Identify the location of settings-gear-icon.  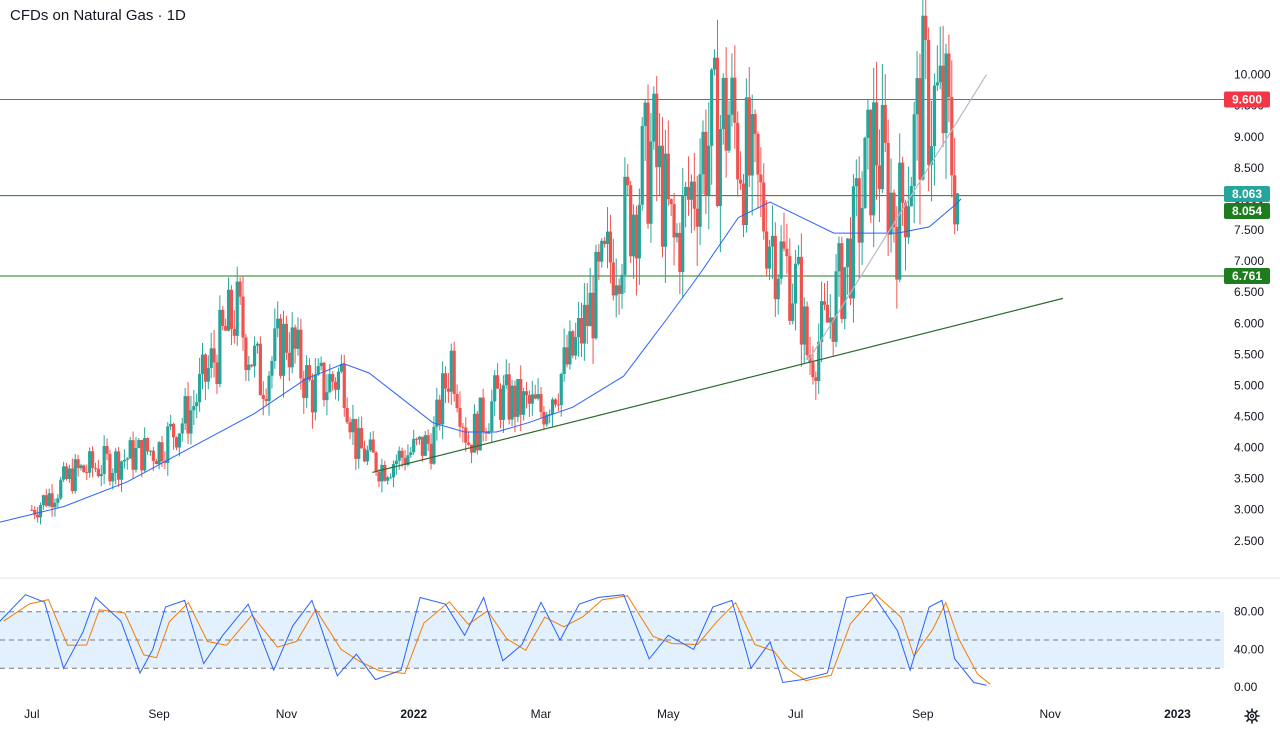
(1252, 716).